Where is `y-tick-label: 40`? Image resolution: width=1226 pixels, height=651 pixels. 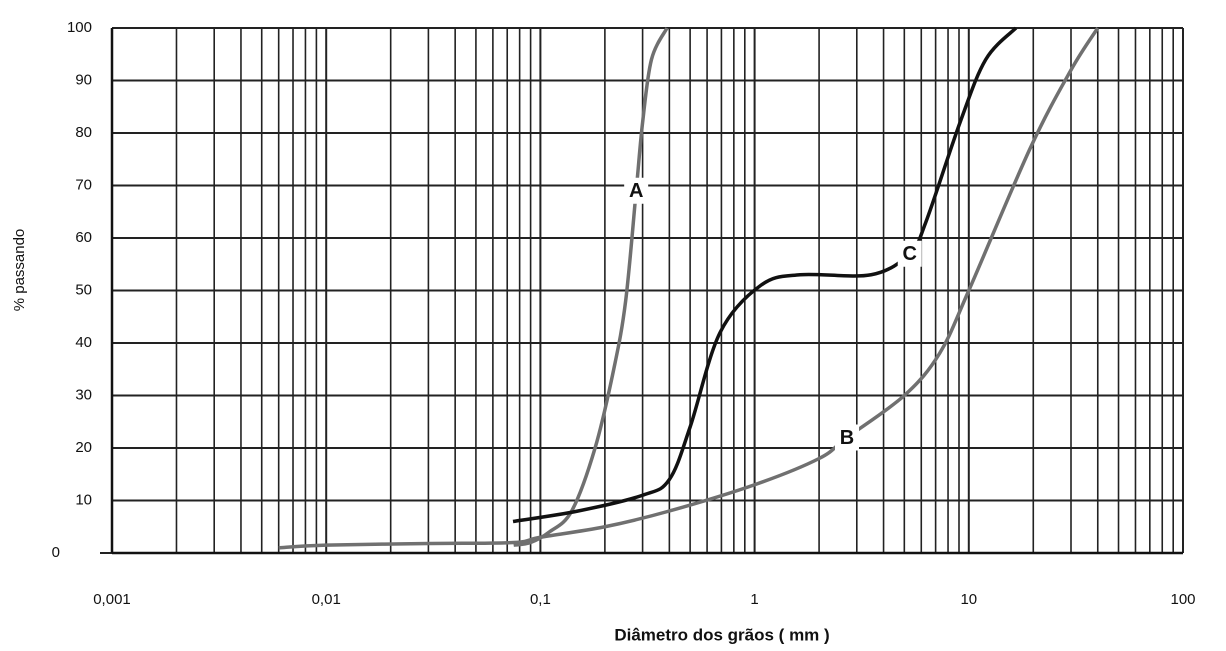
y-tick-label: 40 is located at coordinates (83, 342).